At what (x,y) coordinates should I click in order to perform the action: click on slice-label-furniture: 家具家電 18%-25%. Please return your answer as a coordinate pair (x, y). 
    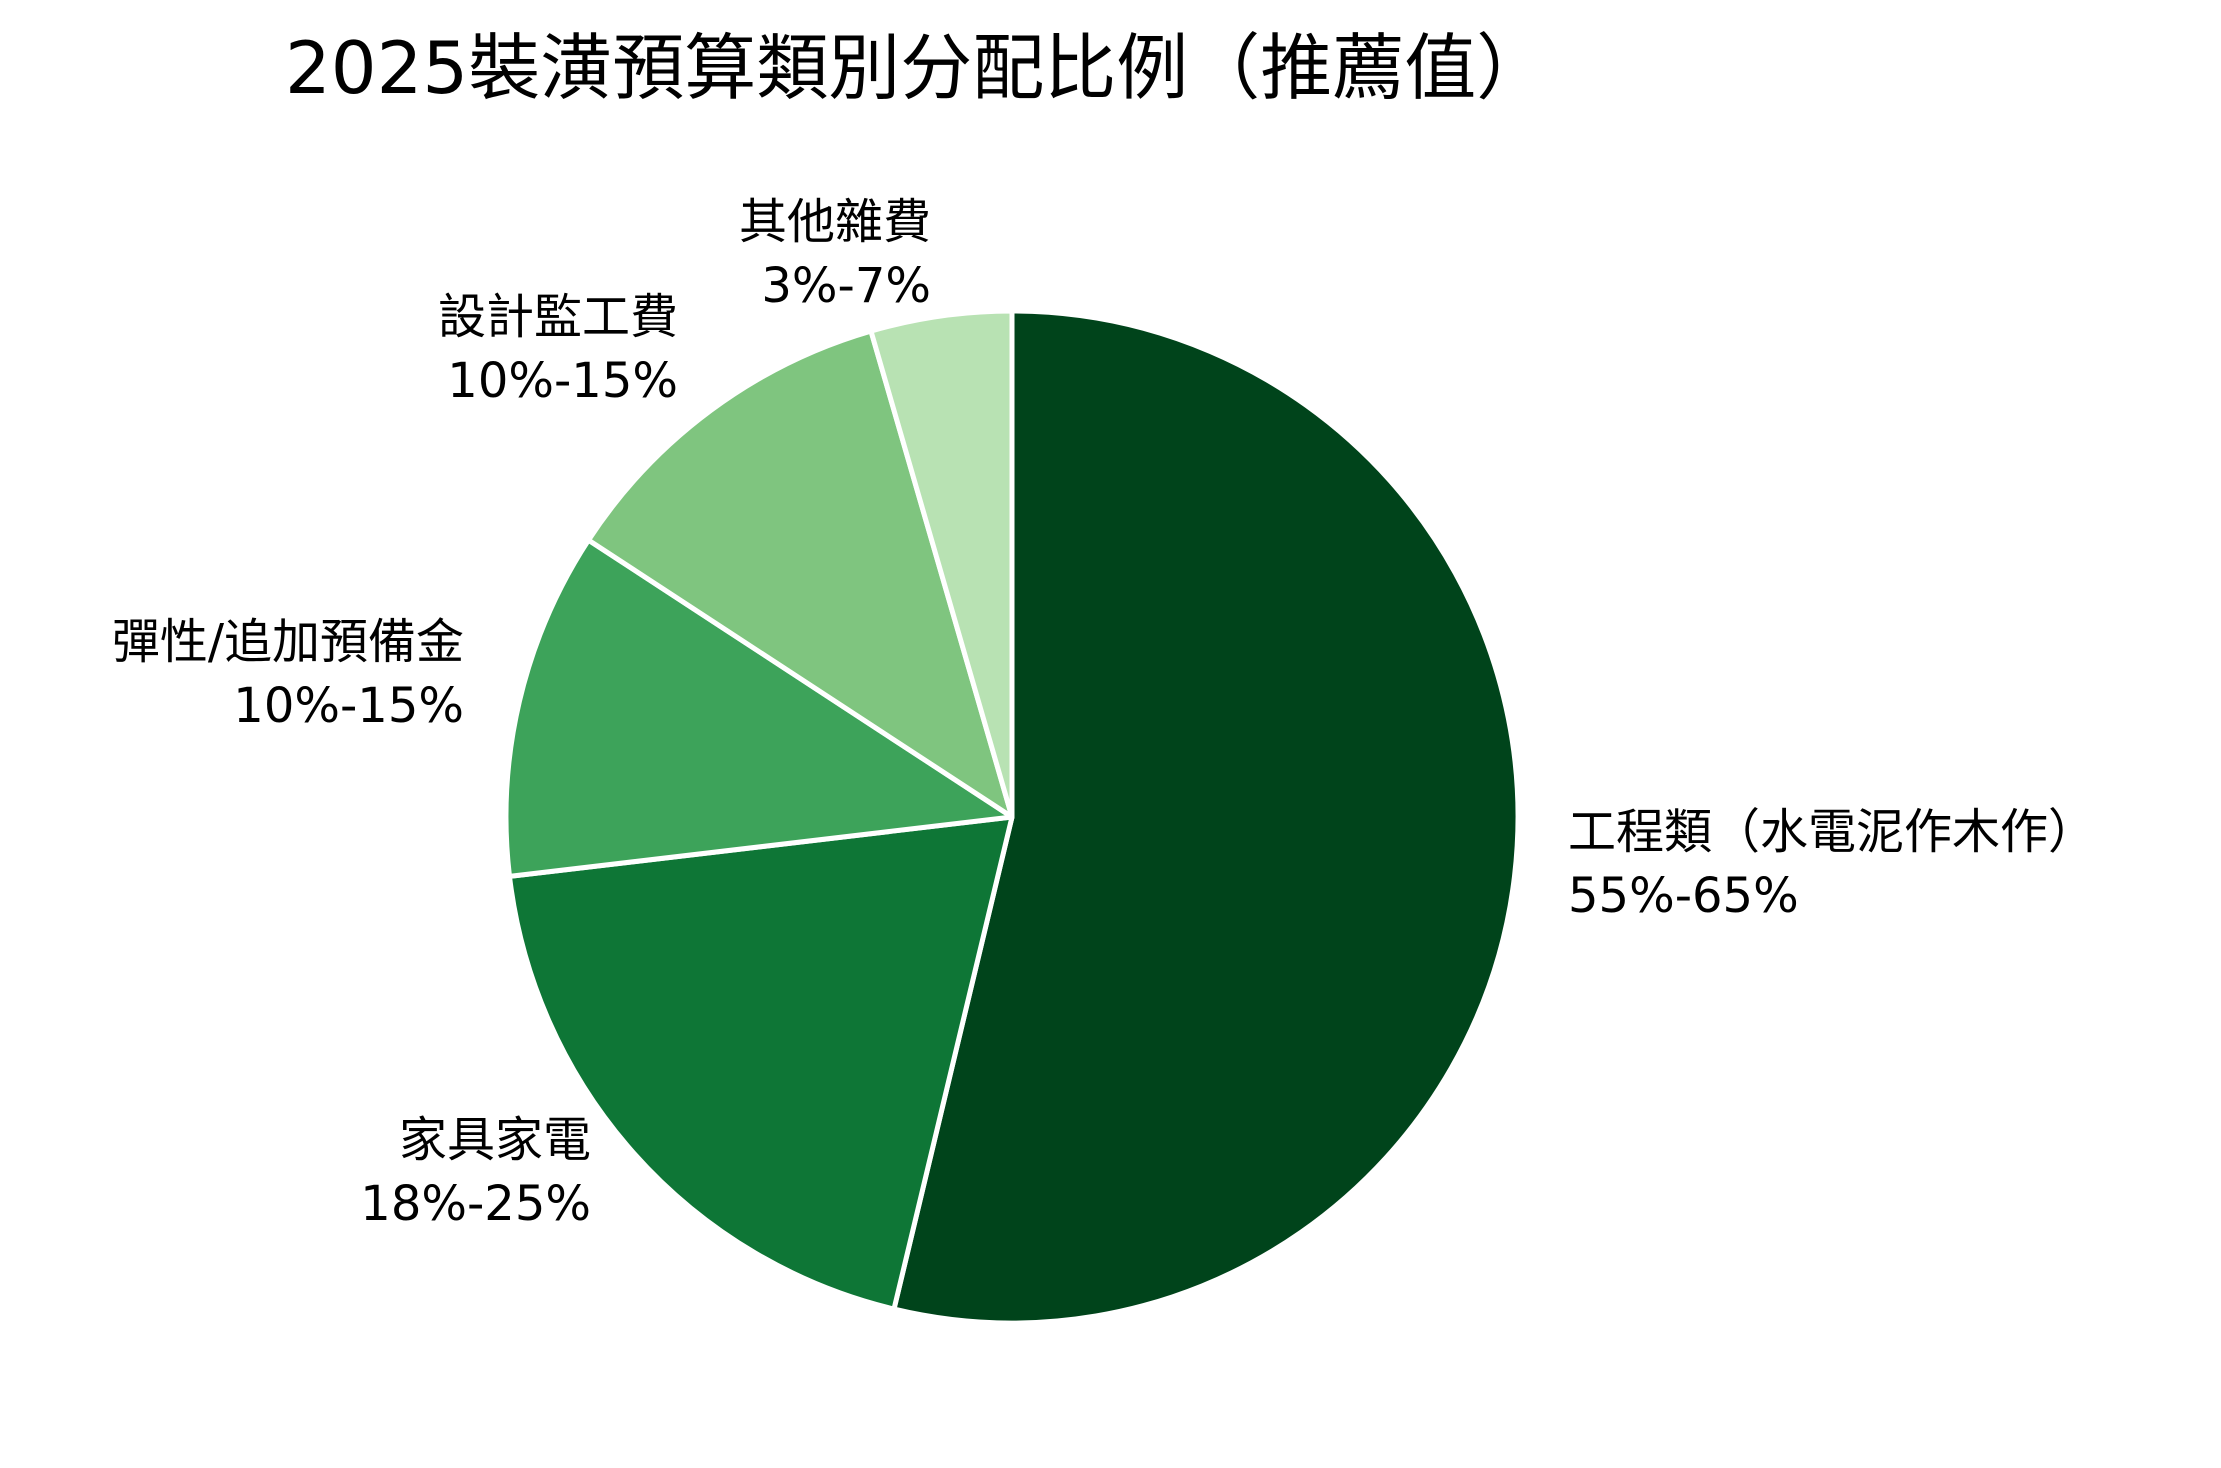
    Looking at the image, I should click on (475, 1172).